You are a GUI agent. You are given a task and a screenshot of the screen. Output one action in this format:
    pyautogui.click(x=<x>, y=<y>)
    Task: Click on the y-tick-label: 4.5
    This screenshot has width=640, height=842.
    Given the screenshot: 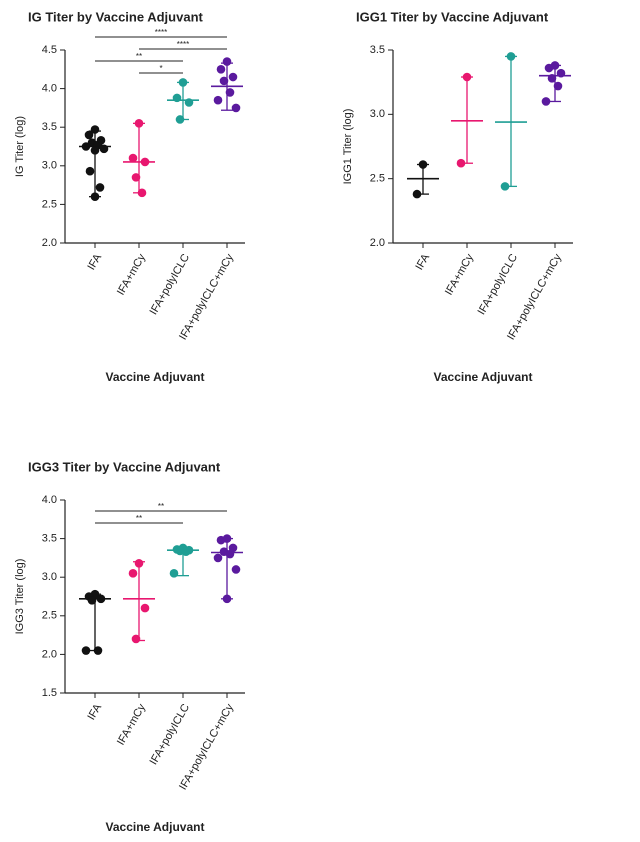 What is the action you would take?
    pyautogui.click(x=49, y=50)
    